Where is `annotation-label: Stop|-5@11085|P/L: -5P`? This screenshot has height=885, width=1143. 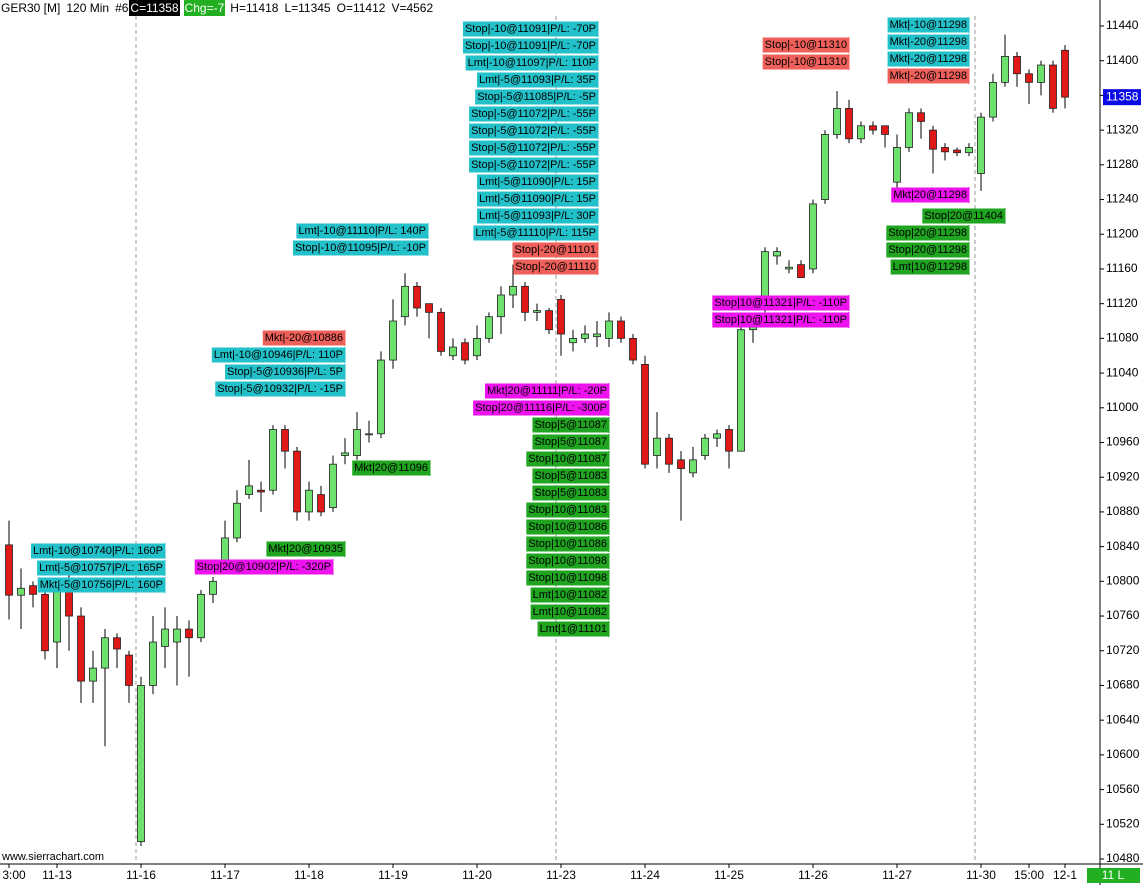 annotation-label: Stop|-5@11085|P/L: -5P is located at coordinates (536, 97).